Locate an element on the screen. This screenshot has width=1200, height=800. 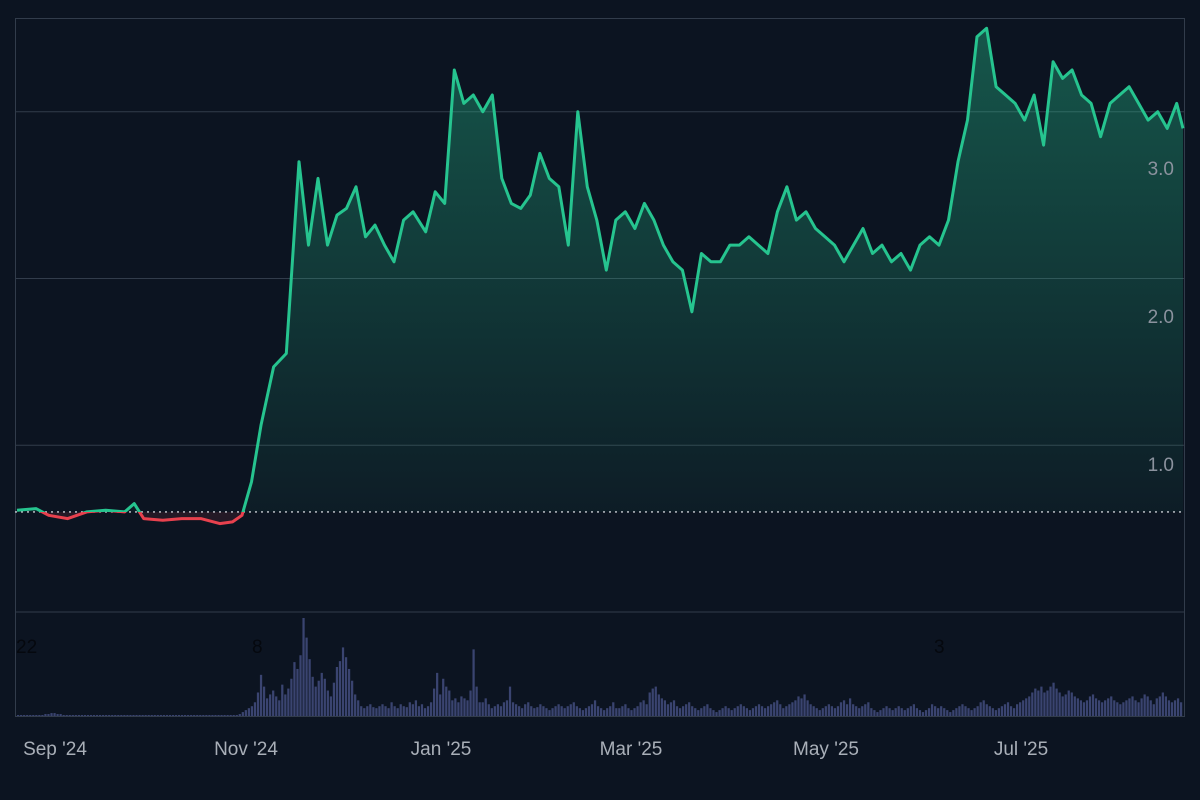
x-tick-label: Jan '25 is located at coordinates (441, 749).